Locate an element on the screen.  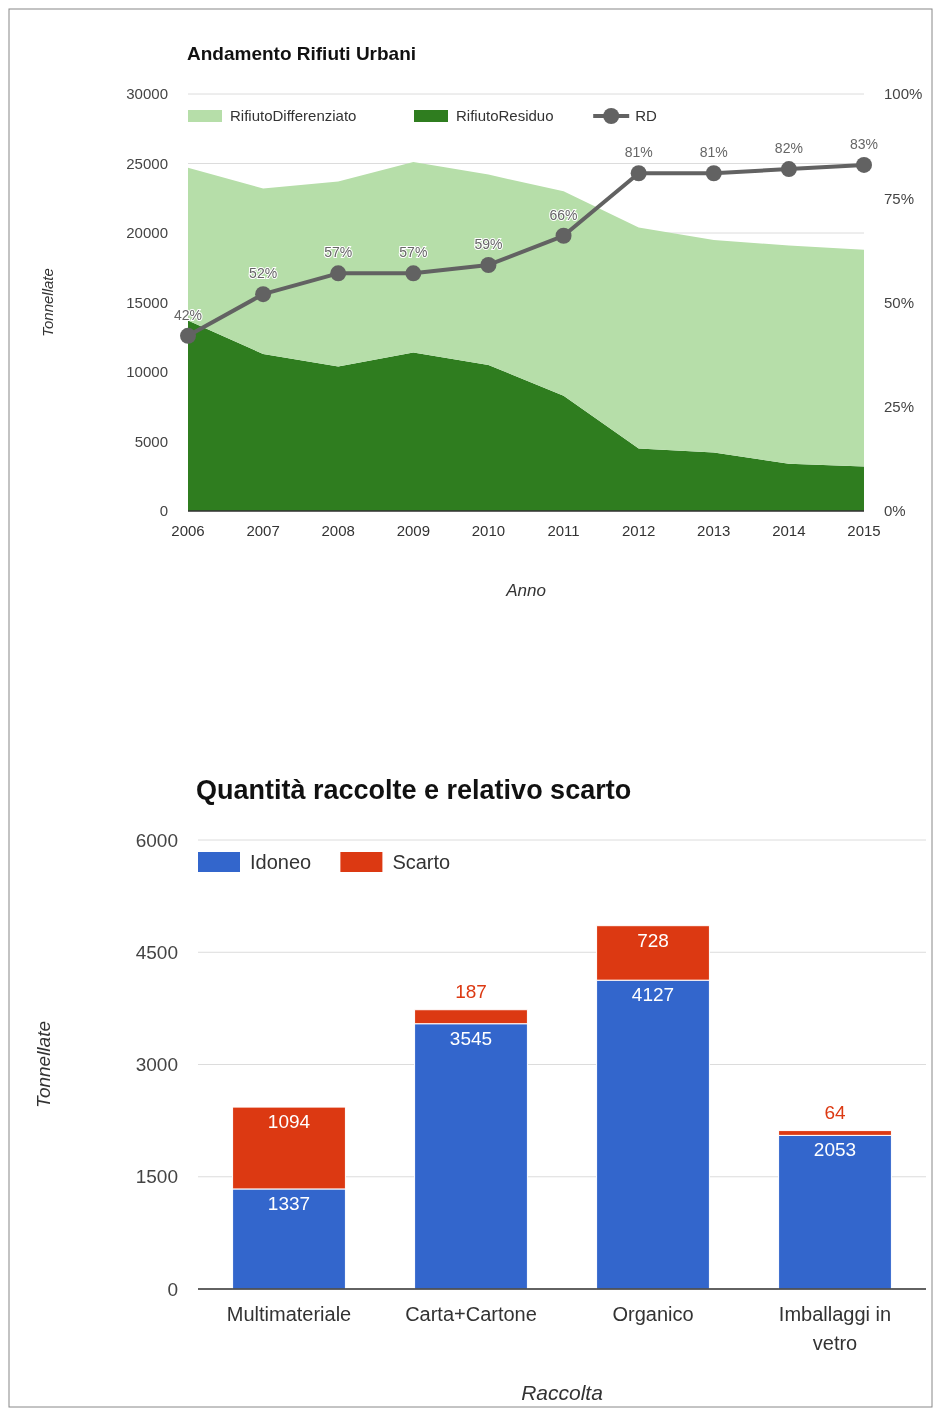
y-tick-label: 25000 is located at coordinates (147, 163).